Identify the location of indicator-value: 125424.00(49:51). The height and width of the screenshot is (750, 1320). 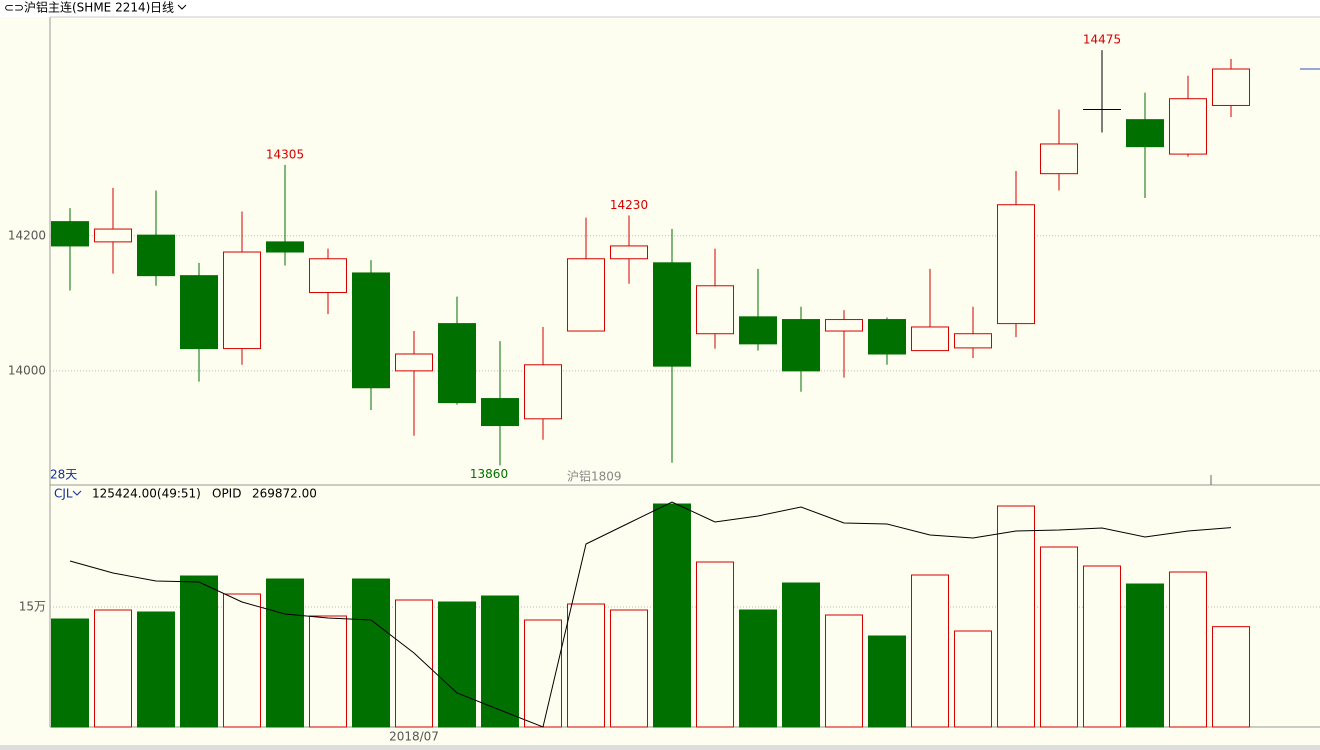
(146, 494).